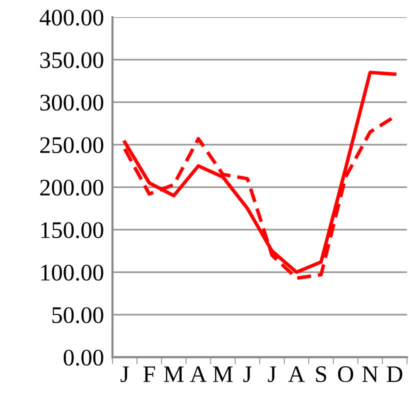 This screenshot has height=400, width=409. What do you see at coordinates (72, 145) in the screenshot?
I see `y-tick-label: 250.00` at bounding box center [72, 145].